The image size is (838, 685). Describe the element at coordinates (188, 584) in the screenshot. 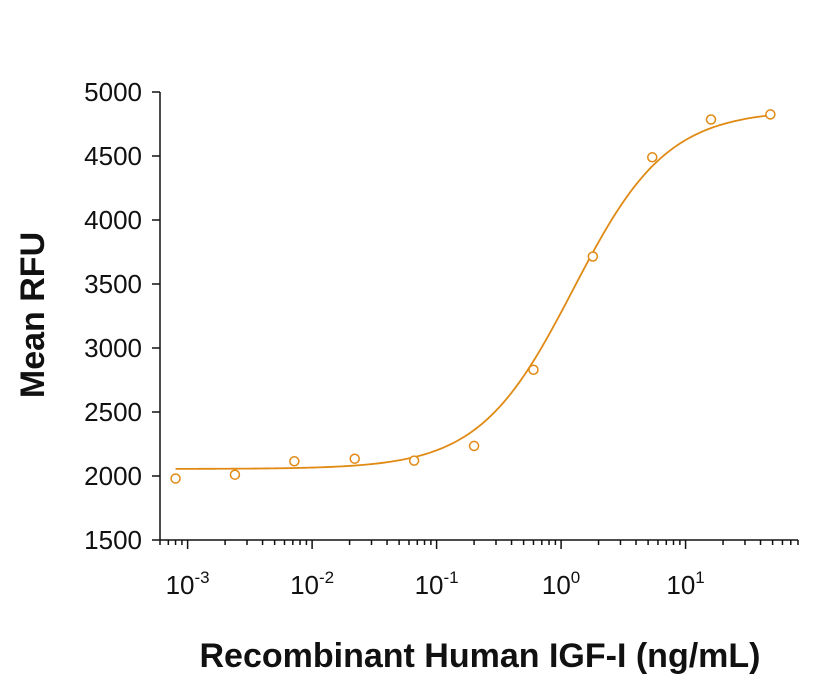

I see `x-tick-label: 10⁻³` at that location.